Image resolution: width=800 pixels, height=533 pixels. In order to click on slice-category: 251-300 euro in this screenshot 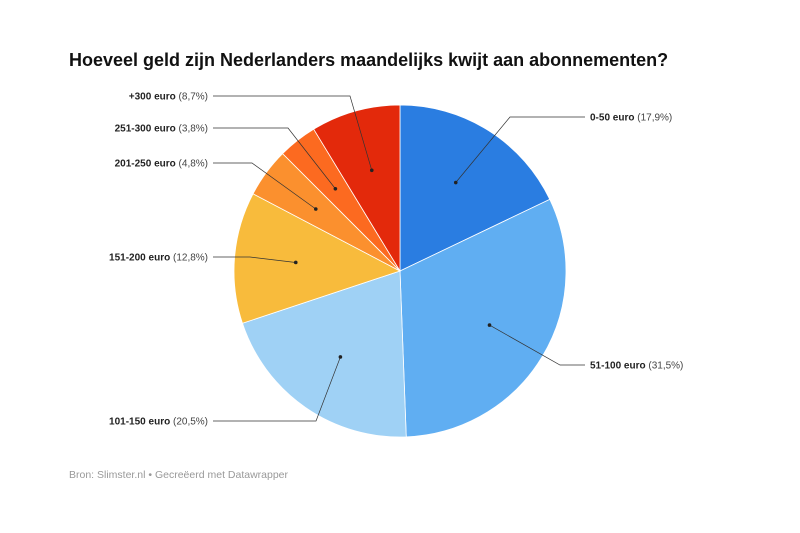, I will do `click(147, 129)`.